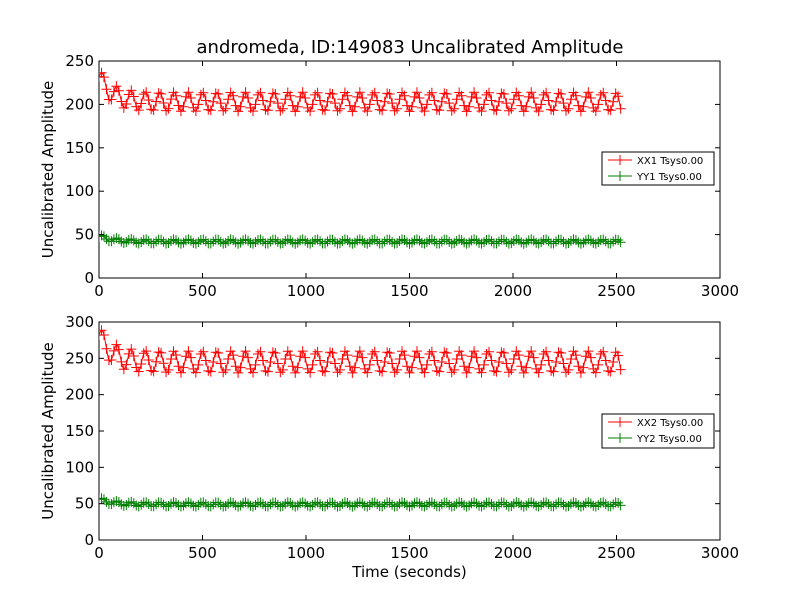  Describe the element at coordinates (620, 160) in the screenshot. I see `legend-swatch-marker` at that location.